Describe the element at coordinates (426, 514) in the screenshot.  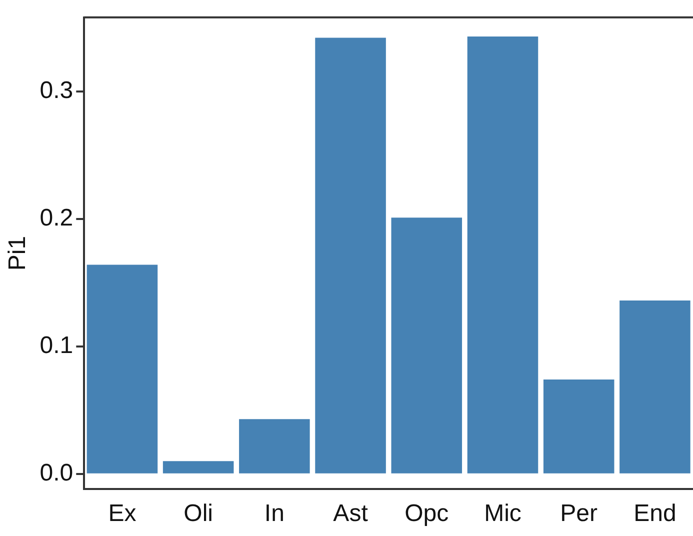
I see `x-tick-label: Opc` at that location.